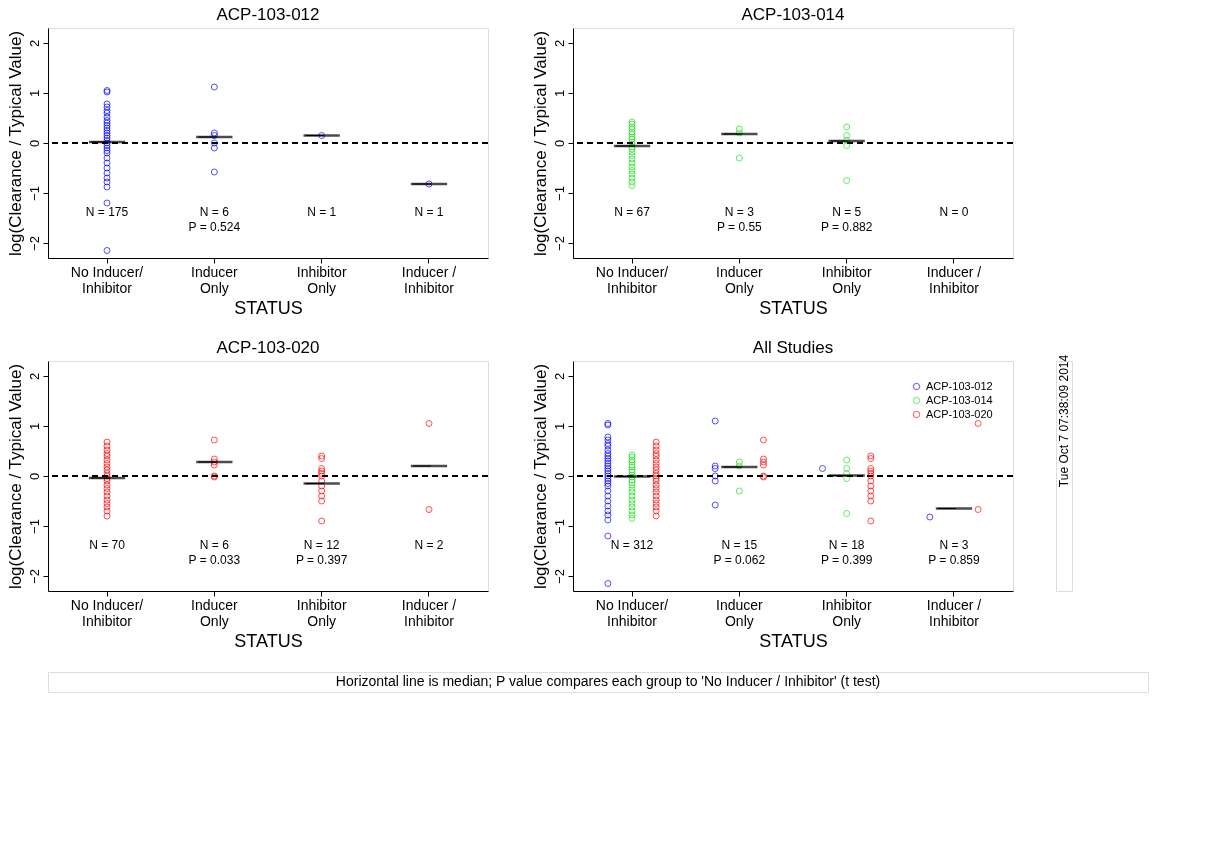  What do you see at coordinates (632, 545) in the screenshot?
I see `annotation: N = 312` at bounding box center [632, 545].